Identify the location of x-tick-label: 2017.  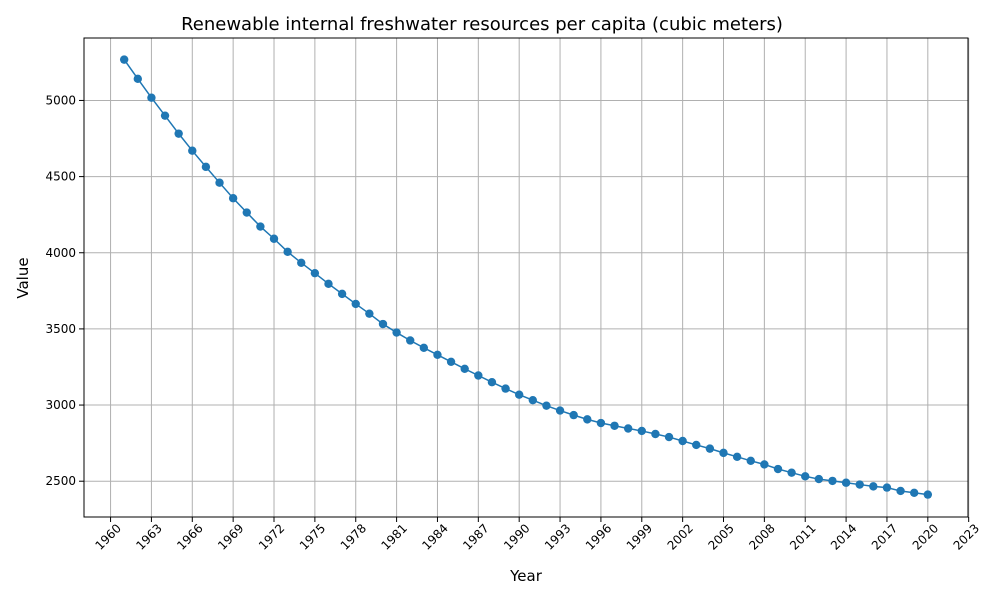
(884, 536).